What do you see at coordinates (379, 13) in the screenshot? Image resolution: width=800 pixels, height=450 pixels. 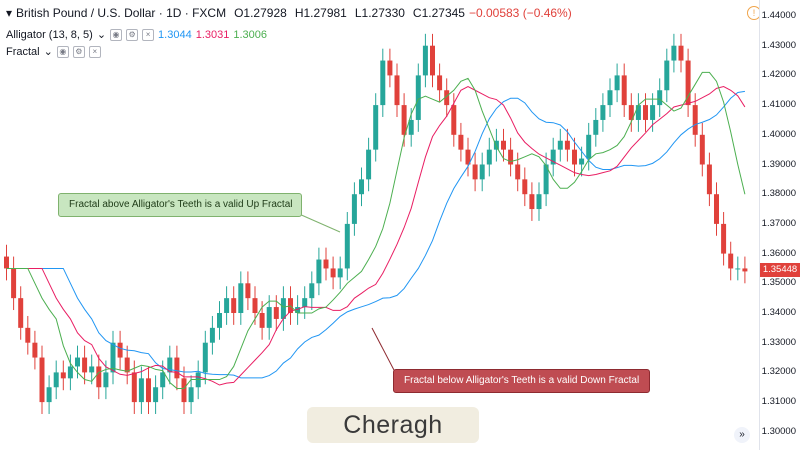 I see `ohlc-low: L1.27330` at bounding box center [379, 13].